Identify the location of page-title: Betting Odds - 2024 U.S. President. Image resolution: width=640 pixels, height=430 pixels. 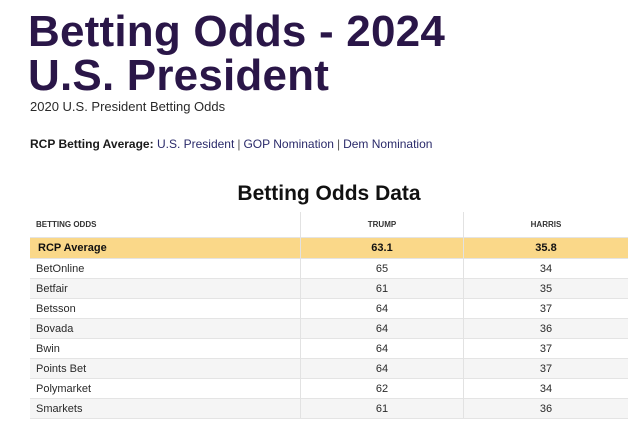
(236, 54).